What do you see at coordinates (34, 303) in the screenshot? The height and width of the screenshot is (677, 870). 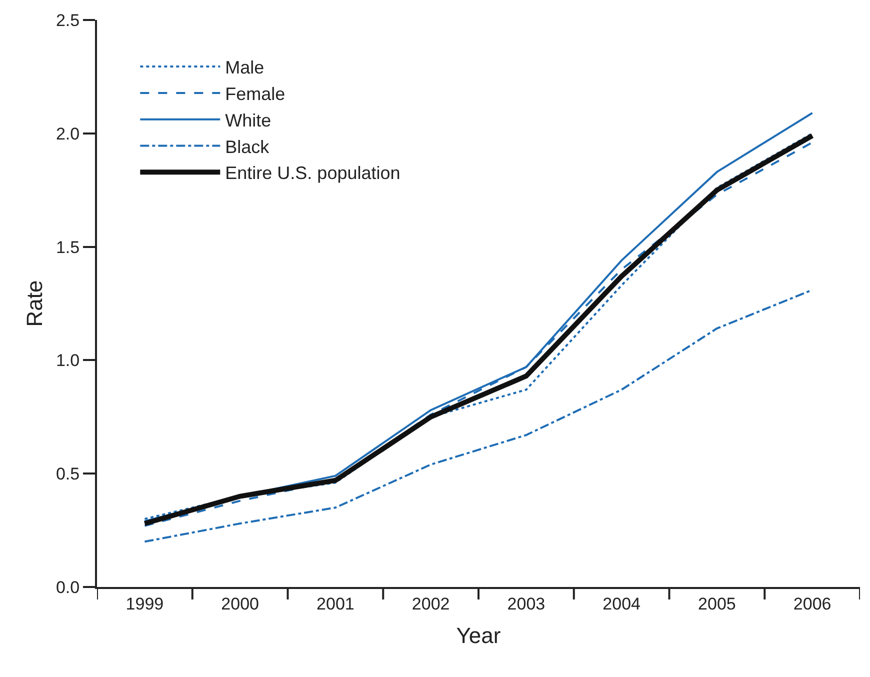 I see `y-axis-title: Rate` at bounding box center [34, 303].